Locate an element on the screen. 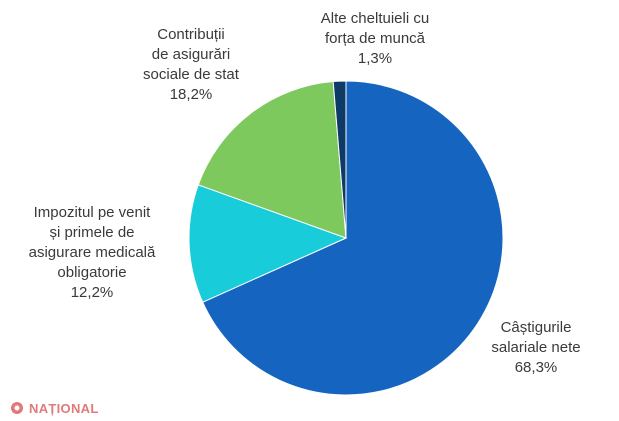  slice-name-line: forța de muncă is located at coordinates (375, 38).